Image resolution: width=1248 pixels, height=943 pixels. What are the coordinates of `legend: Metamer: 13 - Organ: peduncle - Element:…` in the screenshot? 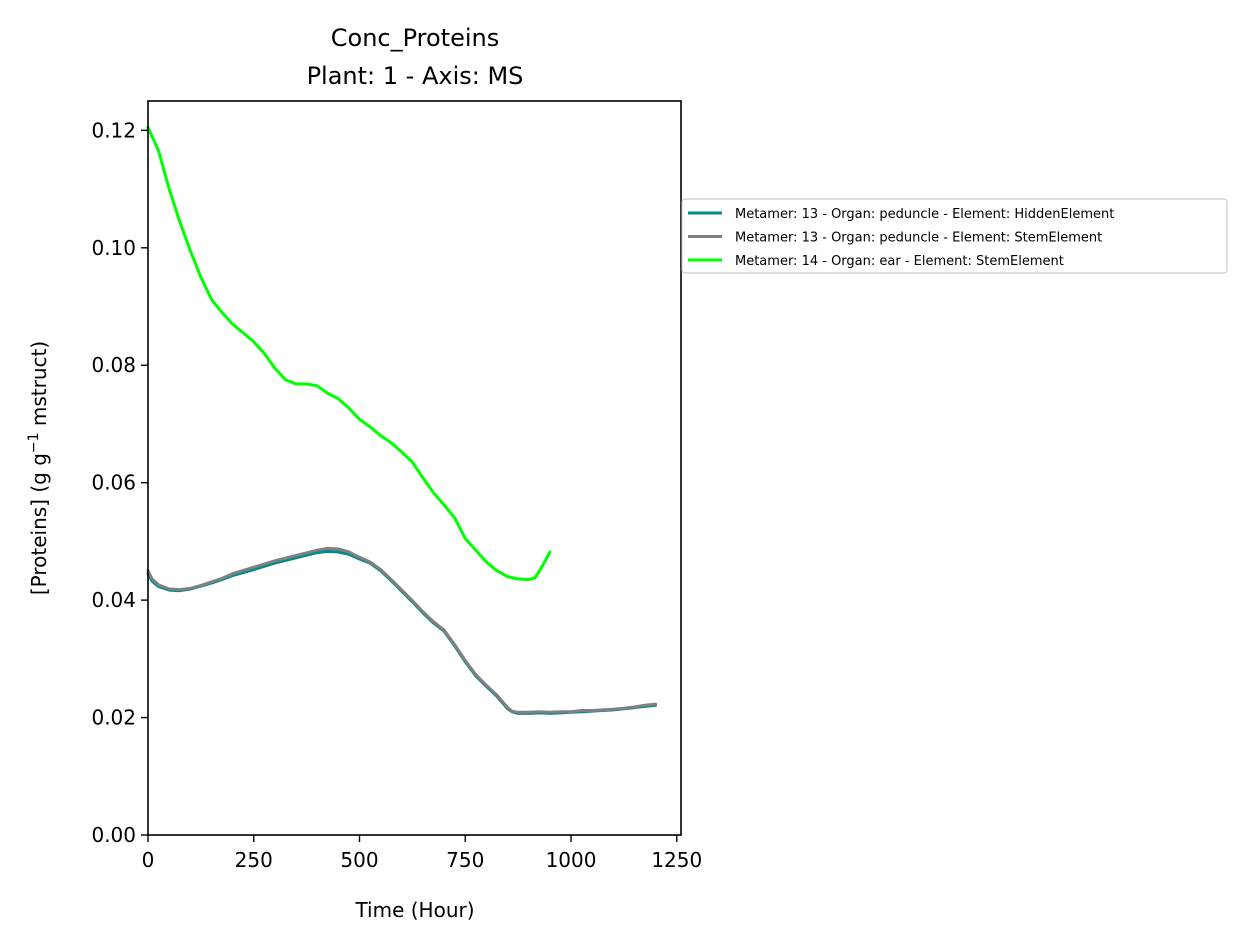 It's located at (954, 236).